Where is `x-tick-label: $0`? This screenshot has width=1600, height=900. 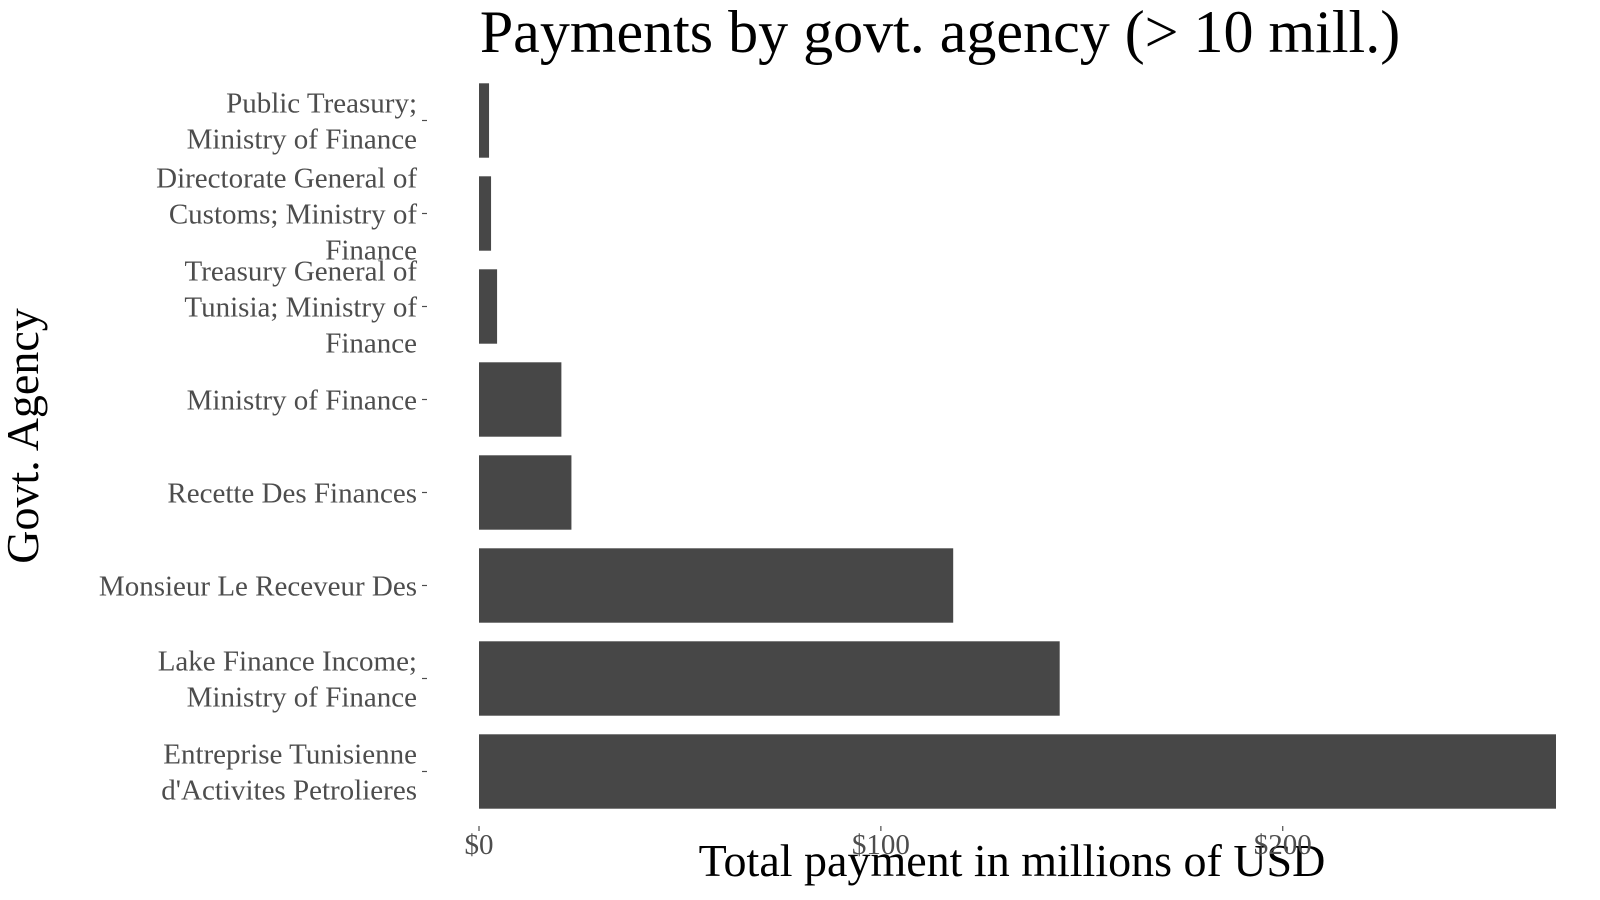 x-tick-label: $0 is located at coordinates (479, 845).